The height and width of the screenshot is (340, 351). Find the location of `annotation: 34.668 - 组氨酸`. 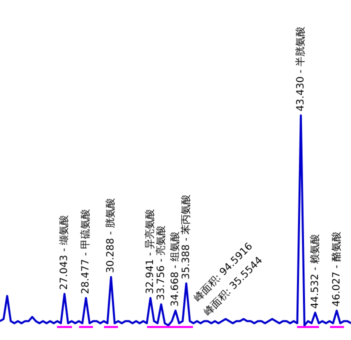

annotation: 34.668 - 组氨酸 is located at coordinates (175, 269).